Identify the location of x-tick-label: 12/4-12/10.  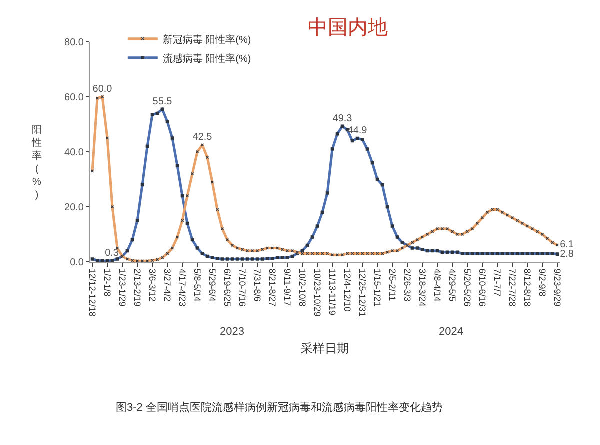
(347, 290).